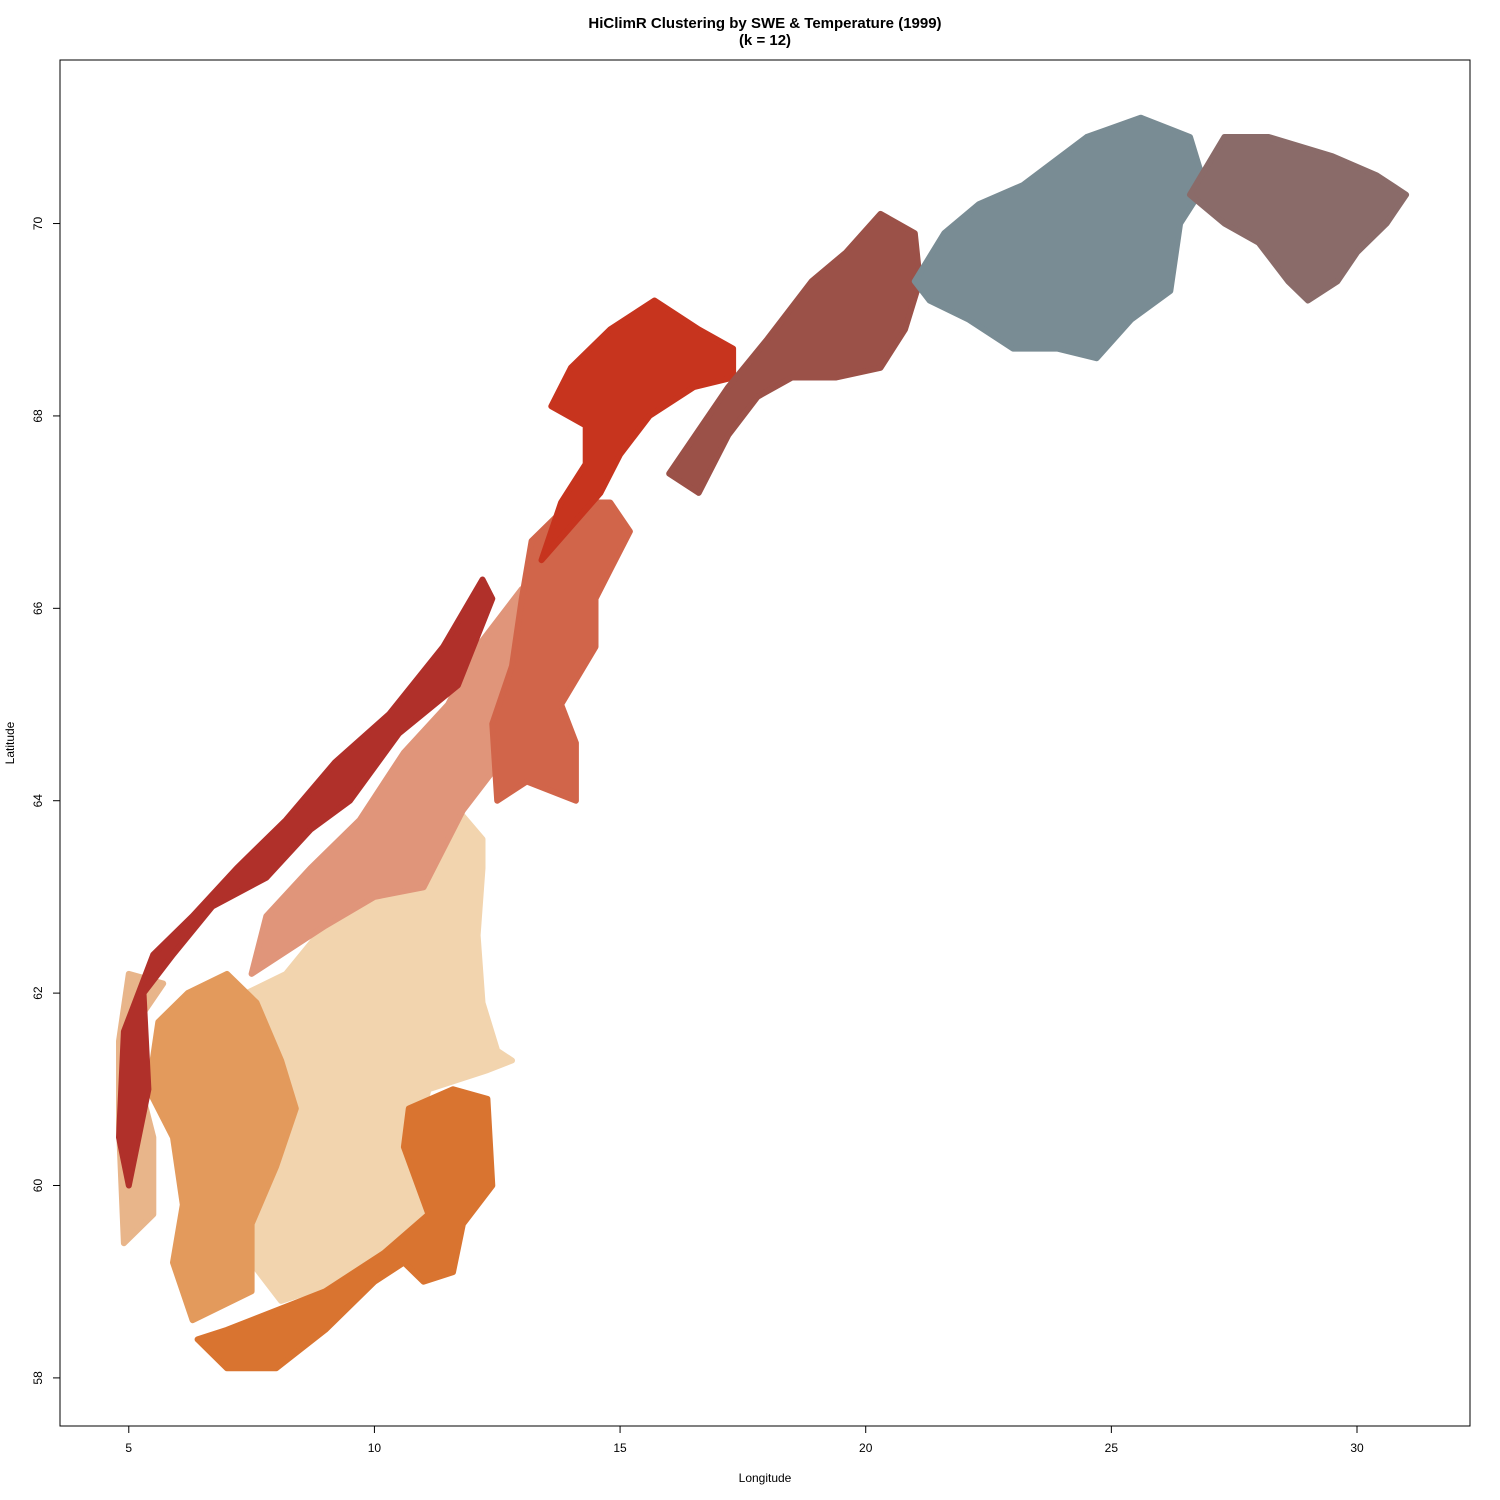 The width and height of the screenshot is (1500, 1500). I want to click on y-tick-label: 70, so click(38, 224).